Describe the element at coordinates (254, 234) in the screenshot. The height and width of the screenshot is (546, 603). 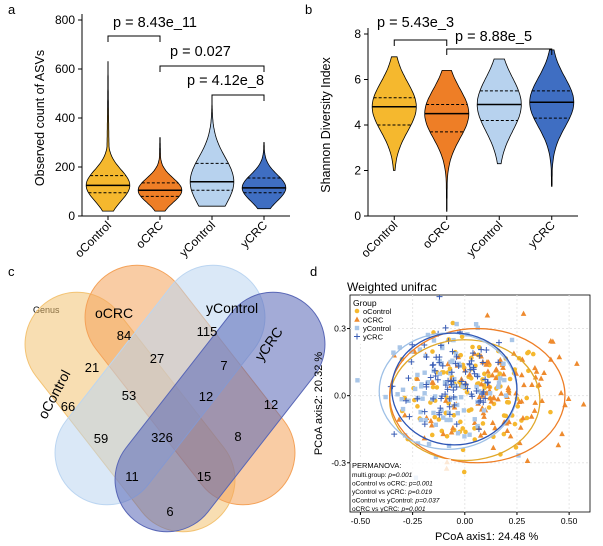
I see `x-tick-label: yCRC` at that location.